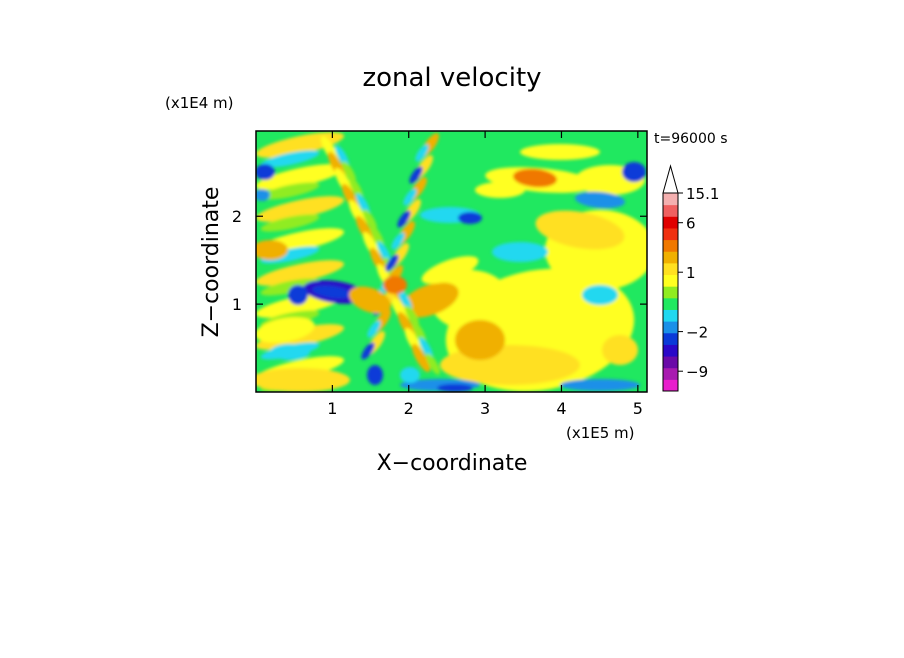 Image resolution: width=904 pixels, height=658 pixels. Describe the element at coordinates (697, 372) in the screenshot. I see `colorbar-label: −9` at that location.